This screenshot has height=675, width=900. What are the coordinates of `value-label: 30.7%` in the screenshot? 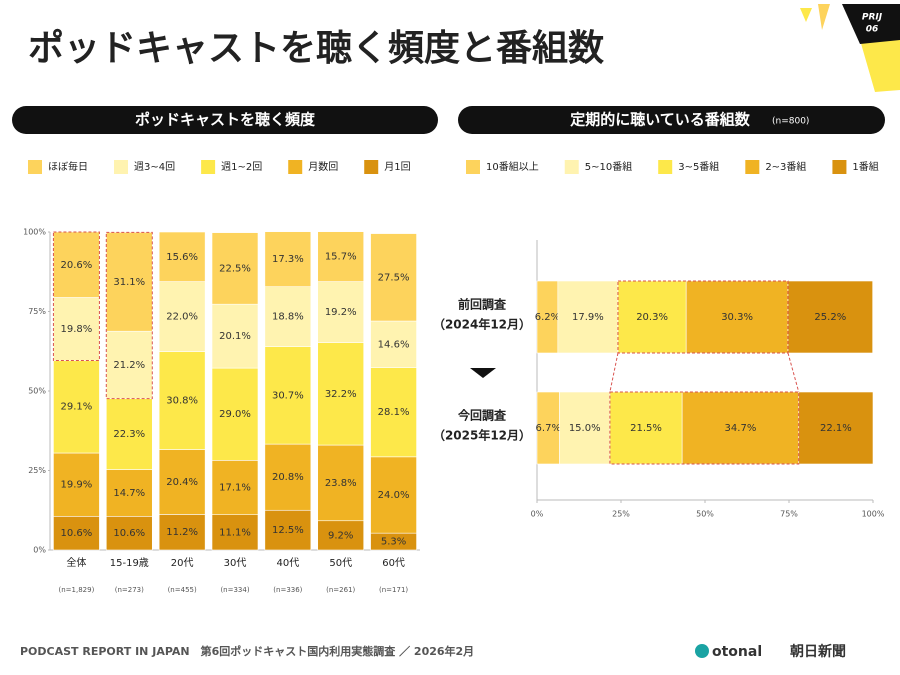 It's located at (288, 395).